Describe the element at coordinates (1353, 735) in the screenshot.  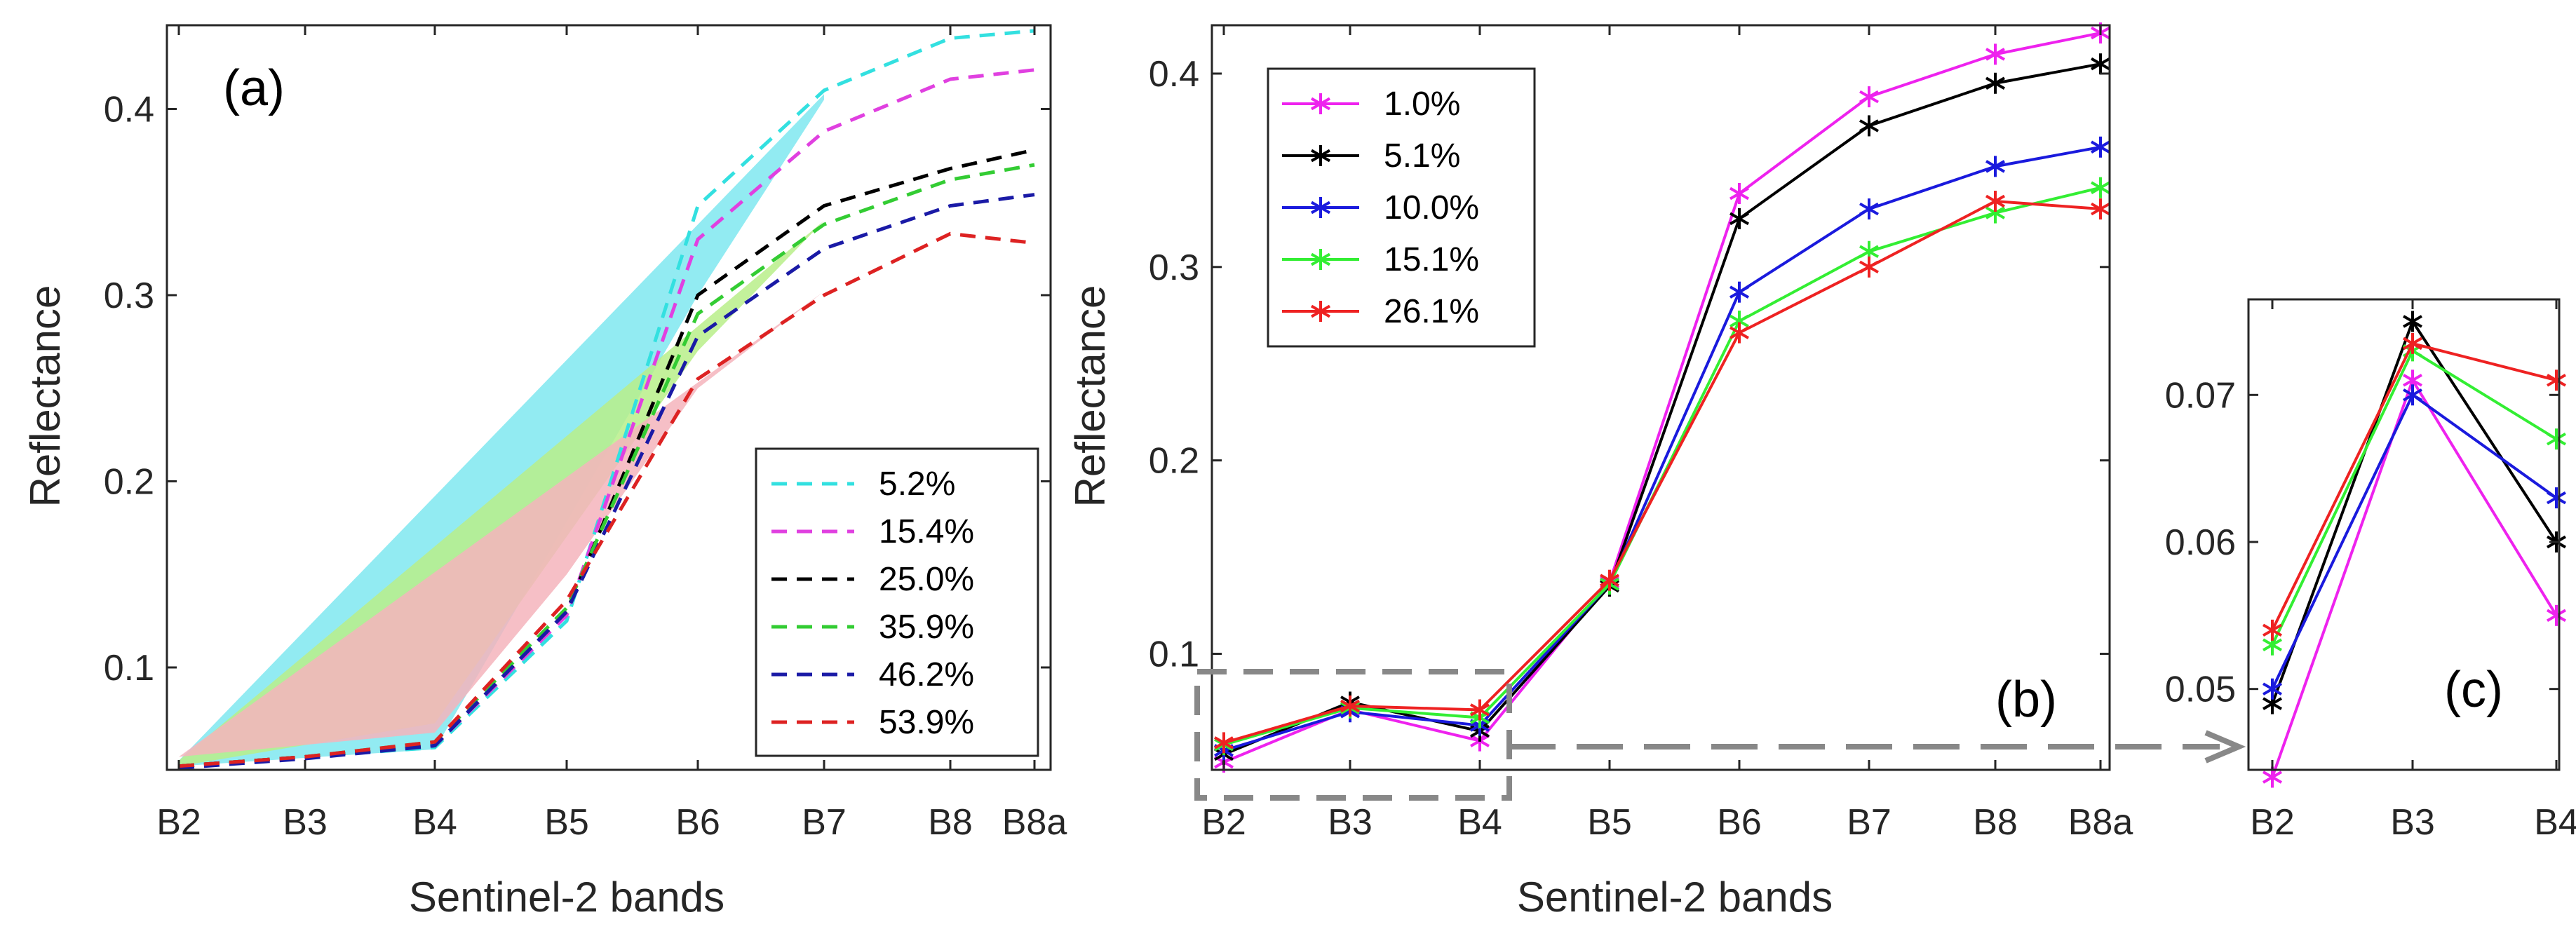
I see `zoom-dashed-box` at that location.